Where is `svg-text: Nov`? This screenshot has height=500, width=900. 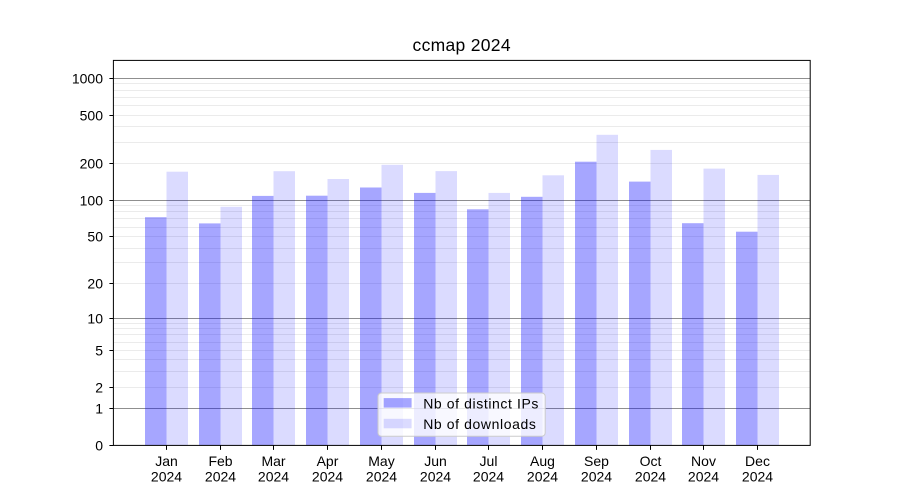
svg-text: Nov is located at coordinates (703, 461).